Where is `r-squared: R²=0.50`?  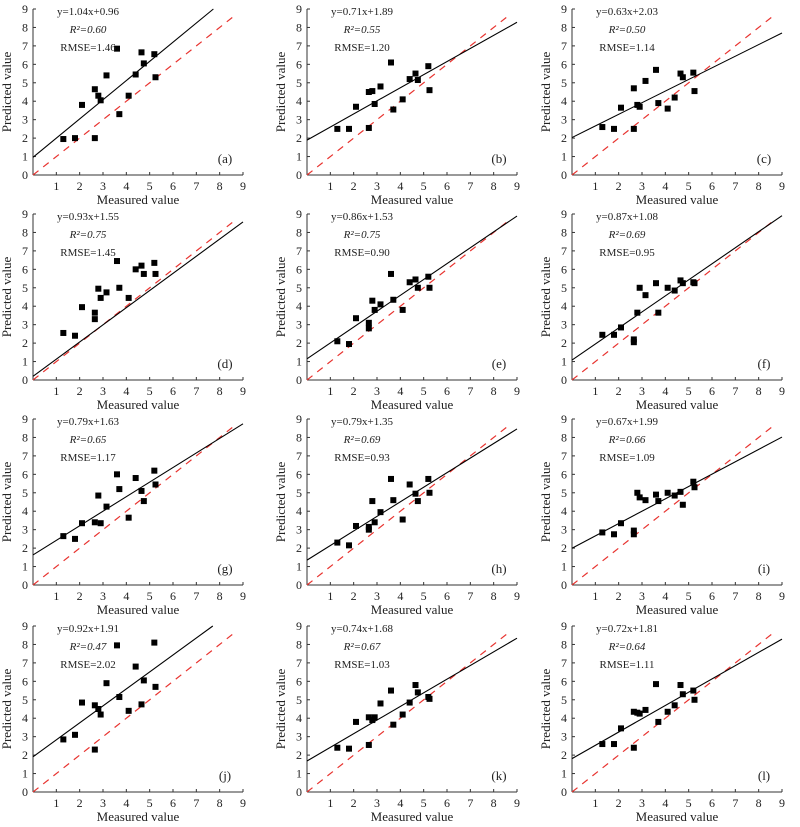
r-squared: R²=0.50 is located at coordinates (627, 30).